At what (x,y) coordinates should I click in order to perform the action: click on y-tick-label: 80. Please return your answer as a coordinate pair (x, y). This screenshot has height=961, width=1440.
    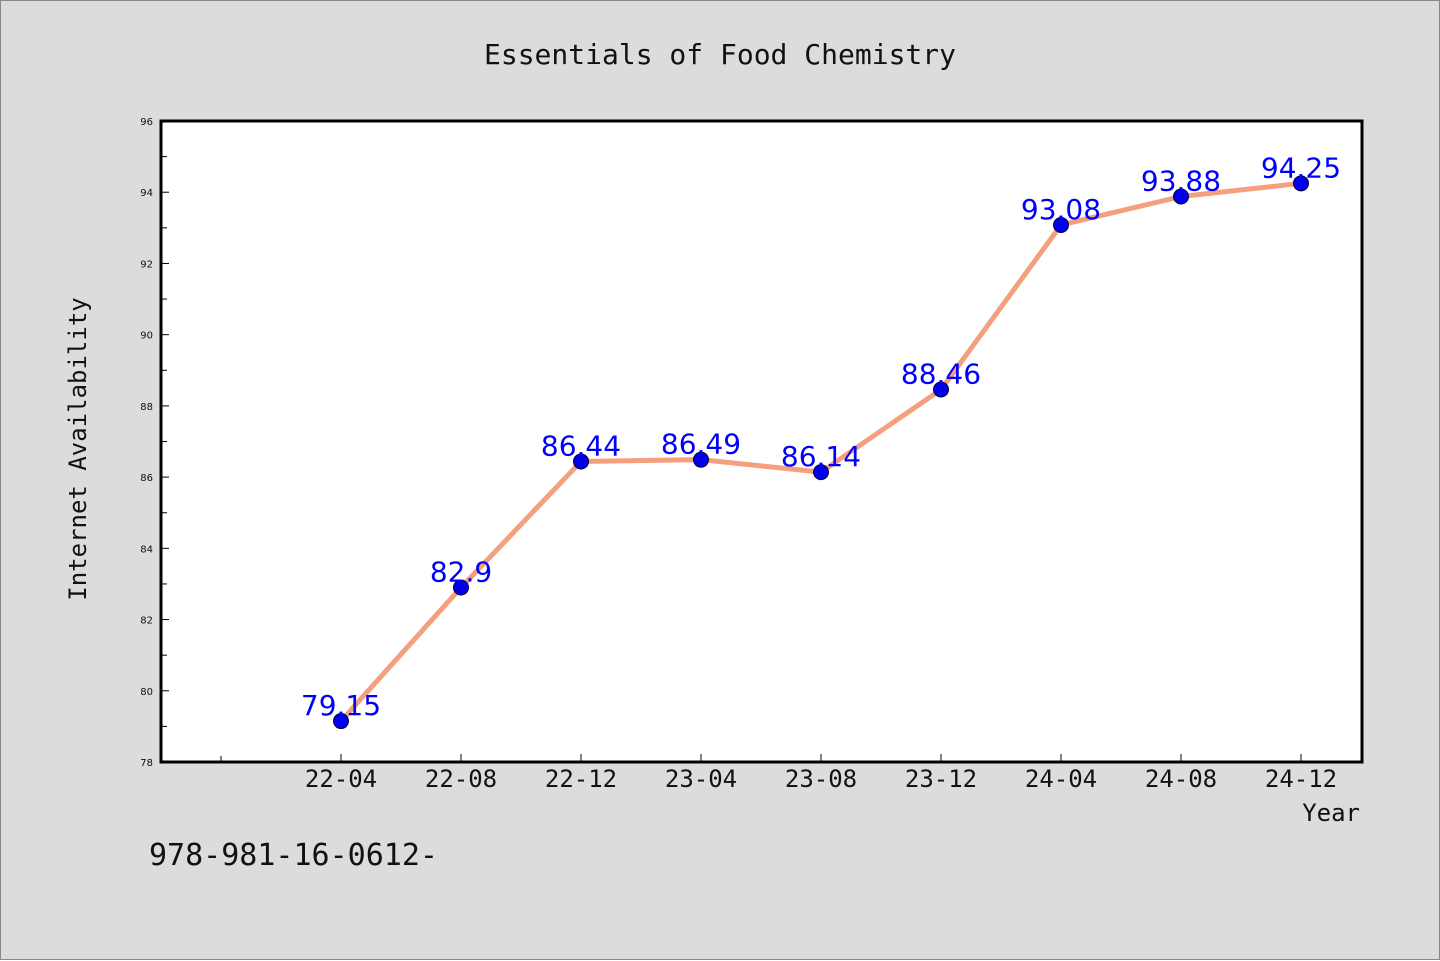
    Looking at the image, I should click on (146, 692).